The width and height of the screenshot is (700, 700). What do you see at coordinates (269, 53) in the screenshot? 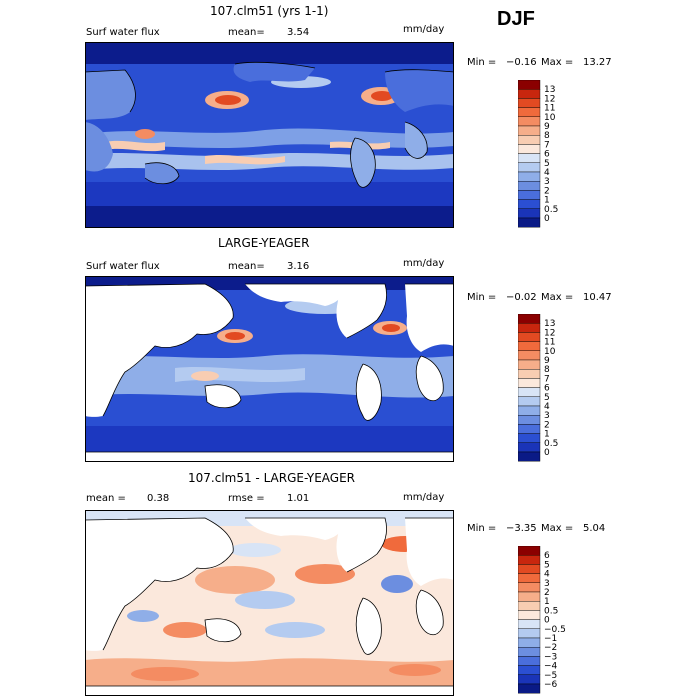
I see `arctic-band` at bounding box center [269, 53].